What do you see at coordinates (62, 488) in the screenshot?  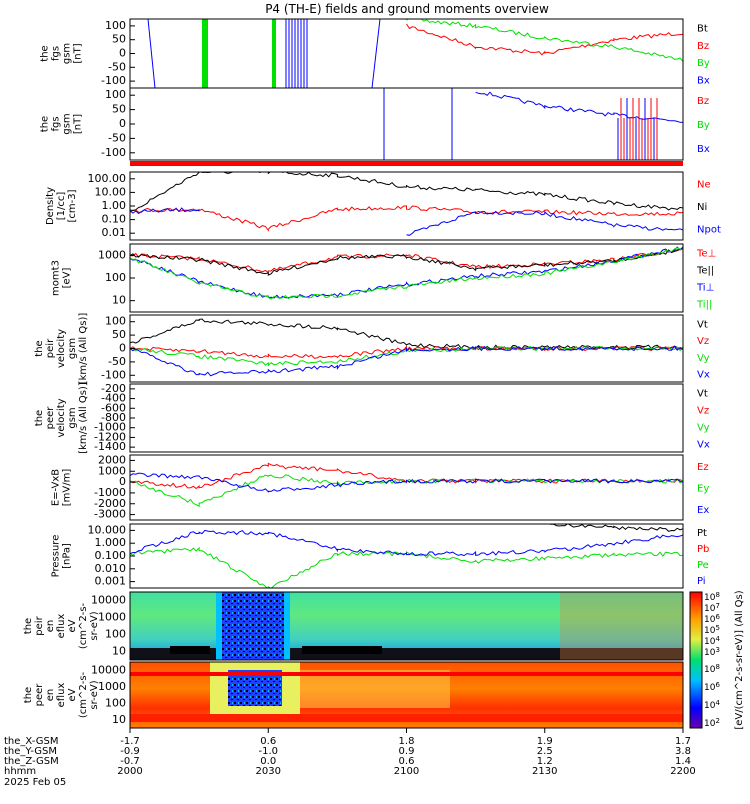 I see `y-axis-label: E=-VxB [mV/m]` at bounding box center [62, 488].